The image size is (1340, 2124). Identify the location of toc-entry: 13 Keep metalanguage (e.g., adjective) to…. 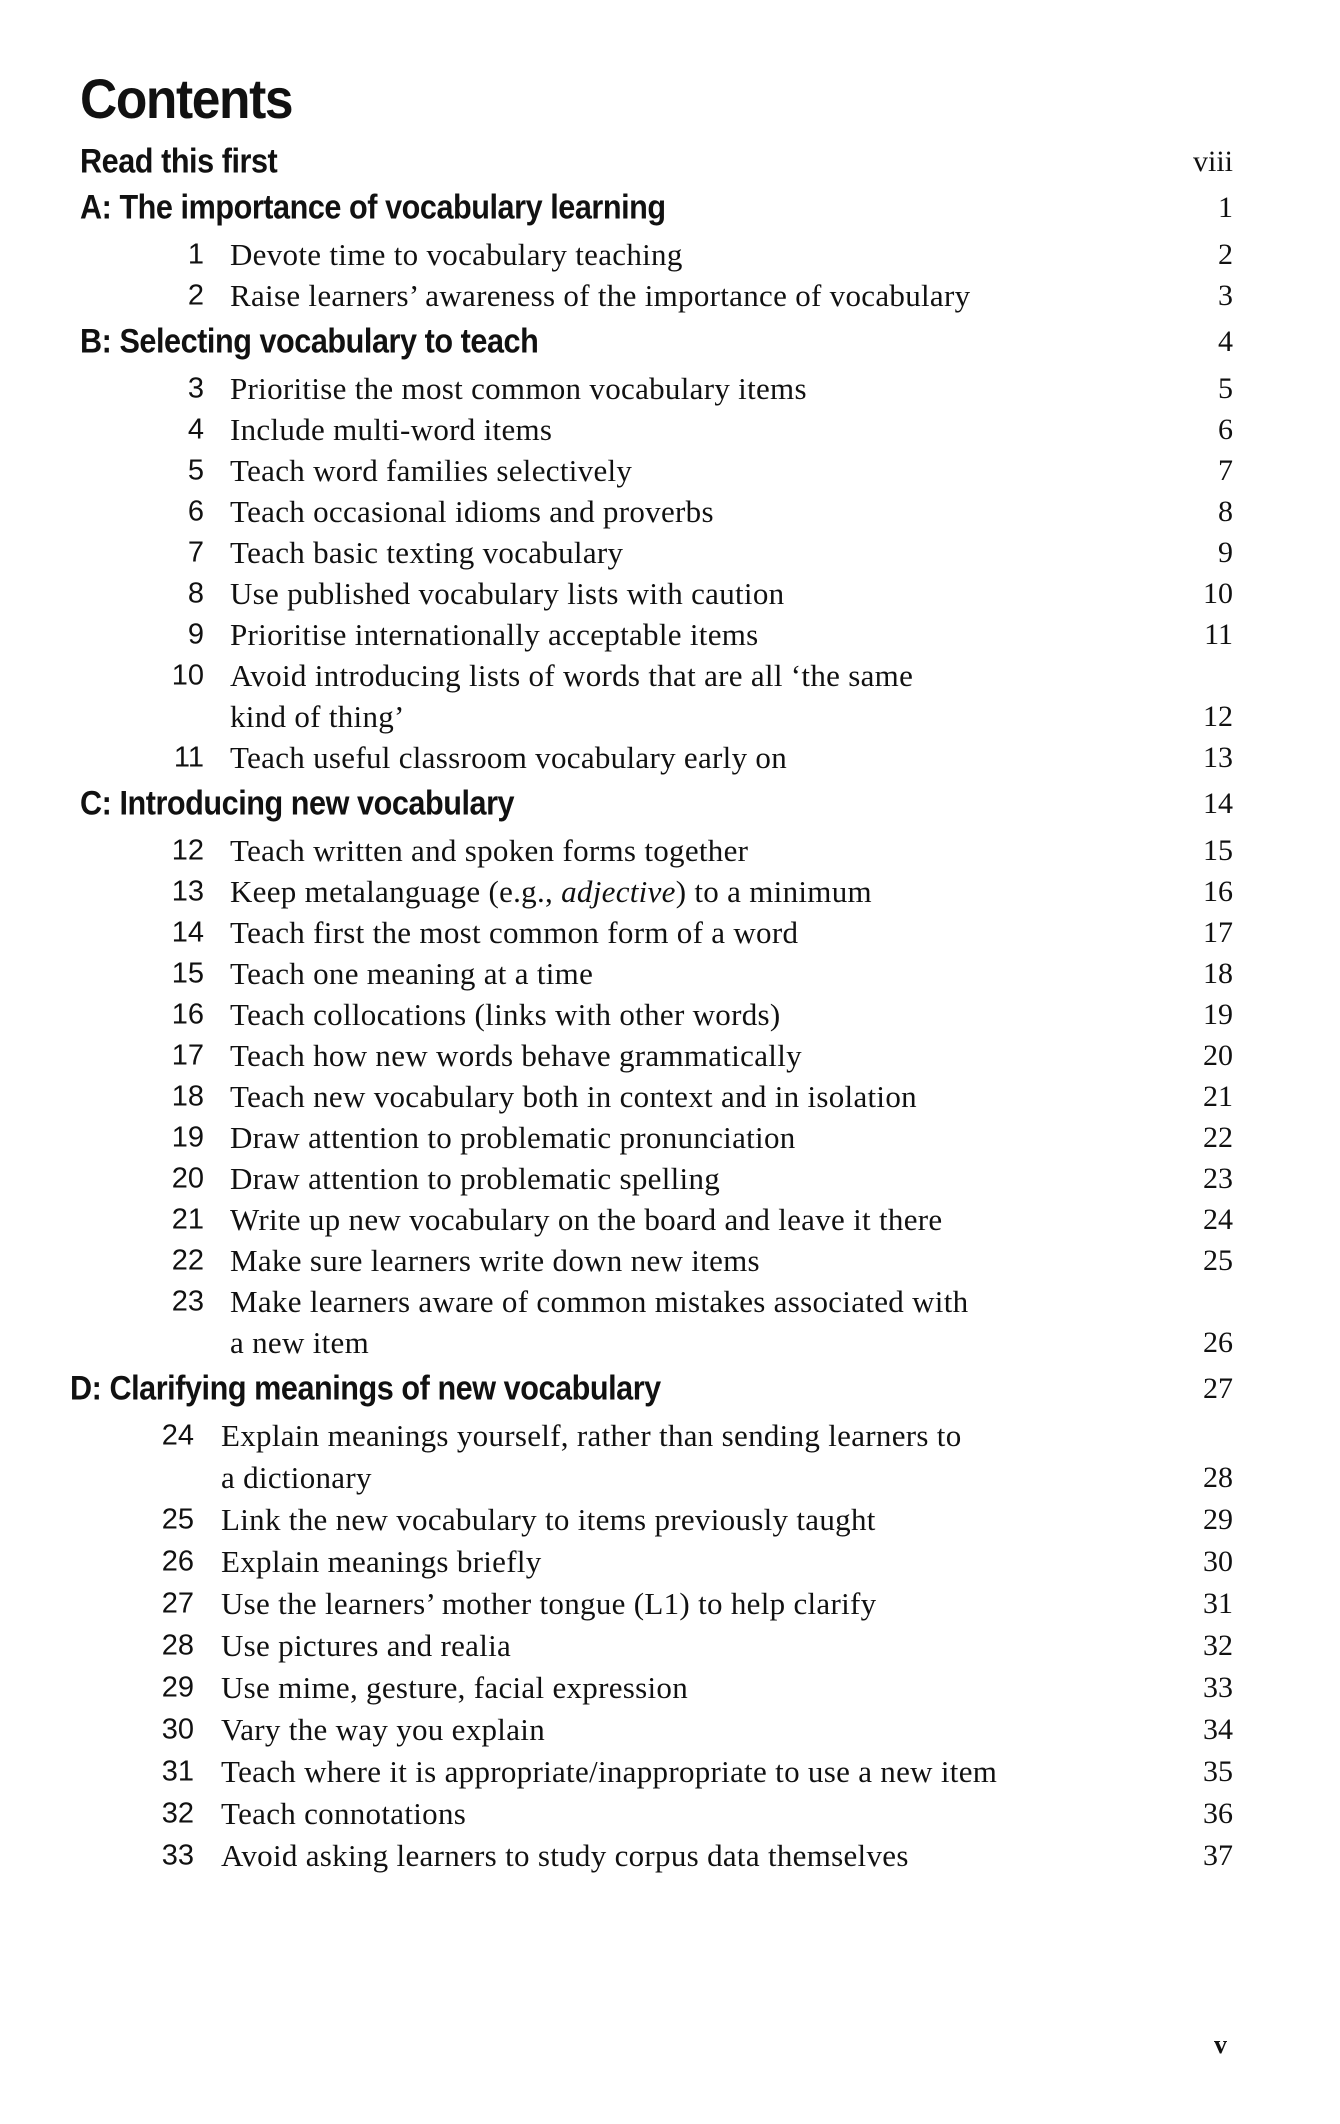
(670, 891).